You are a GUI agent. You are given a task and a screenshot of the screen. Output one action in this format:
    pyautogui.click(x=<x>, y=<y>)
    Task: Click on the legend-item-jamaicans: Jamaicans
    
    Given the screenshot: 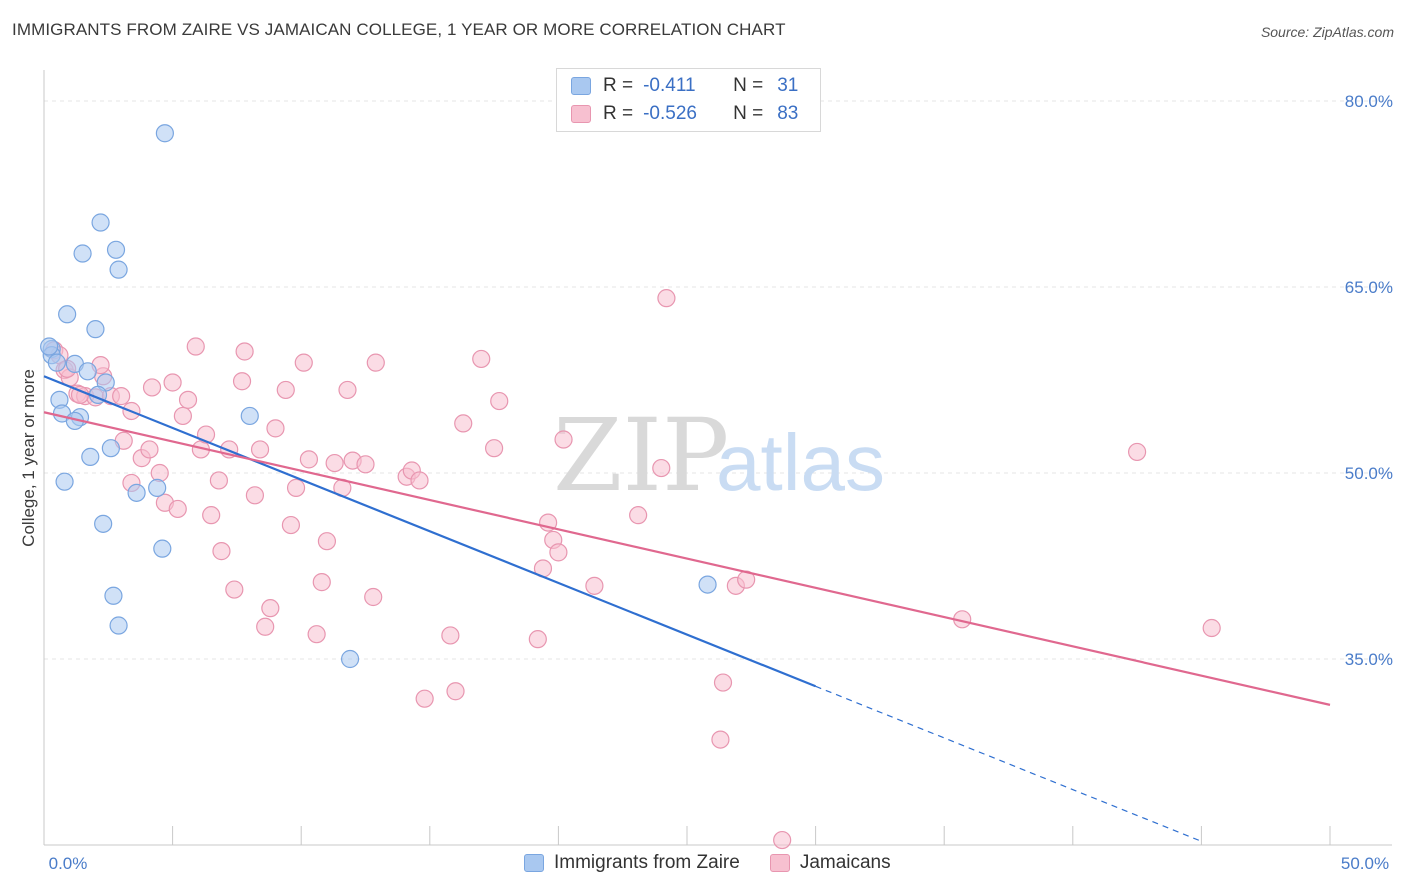 What is the action you would take?
    pyautogui.click(x=830, y=863)
    